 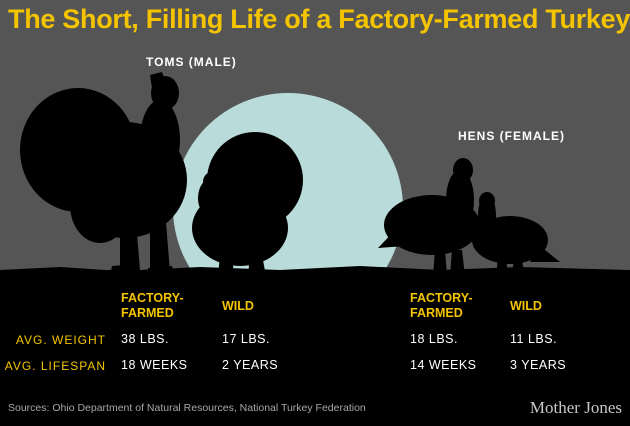 I want to click on column-header-hens-wild: WILD, so click(x=526, y=306).